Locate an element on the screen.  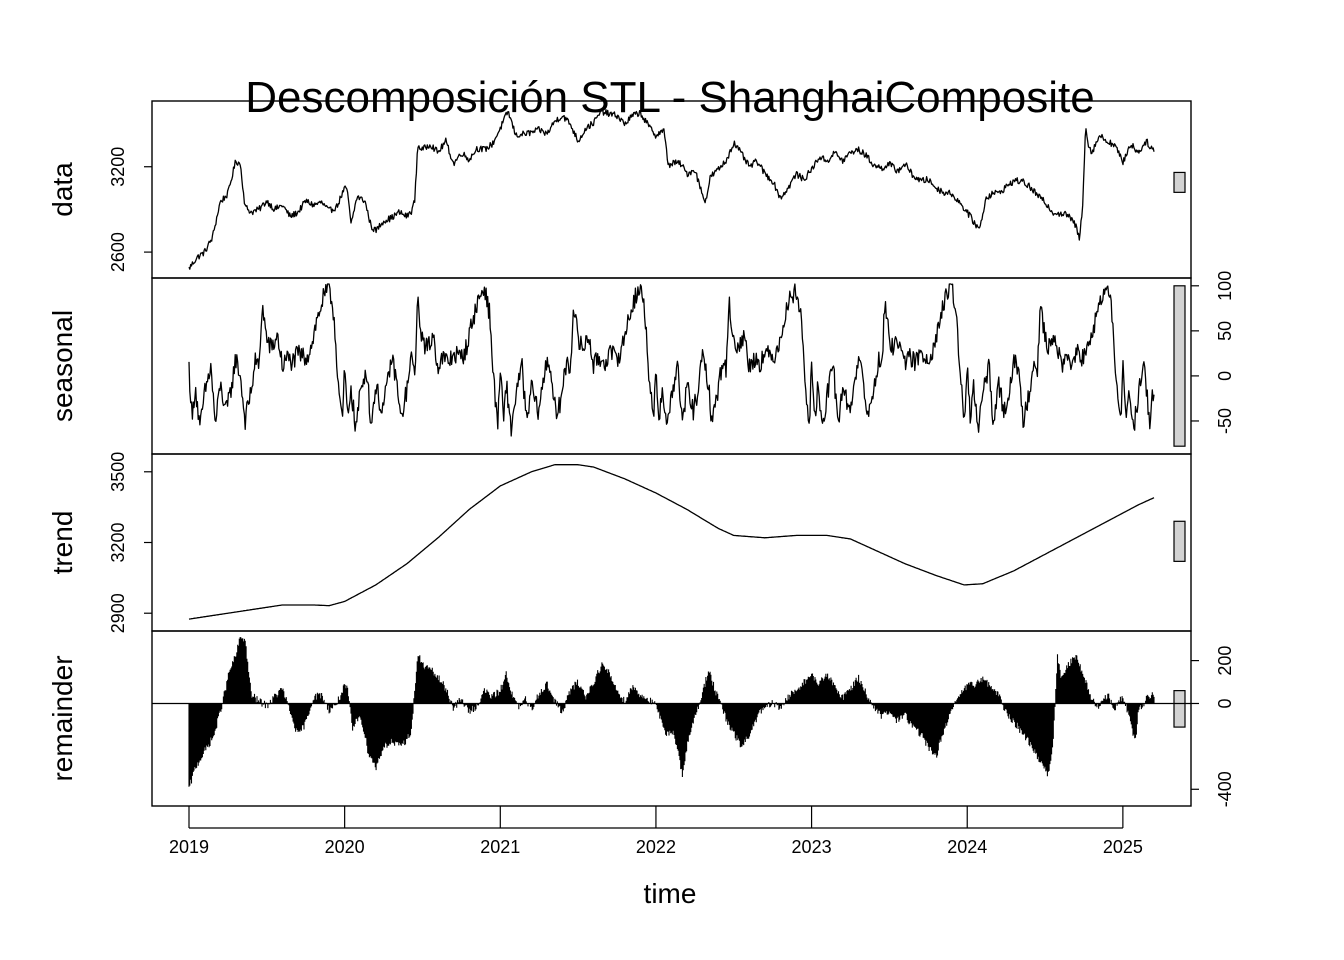
y-tick-label: -50 is located at coordinates (1225, 421).